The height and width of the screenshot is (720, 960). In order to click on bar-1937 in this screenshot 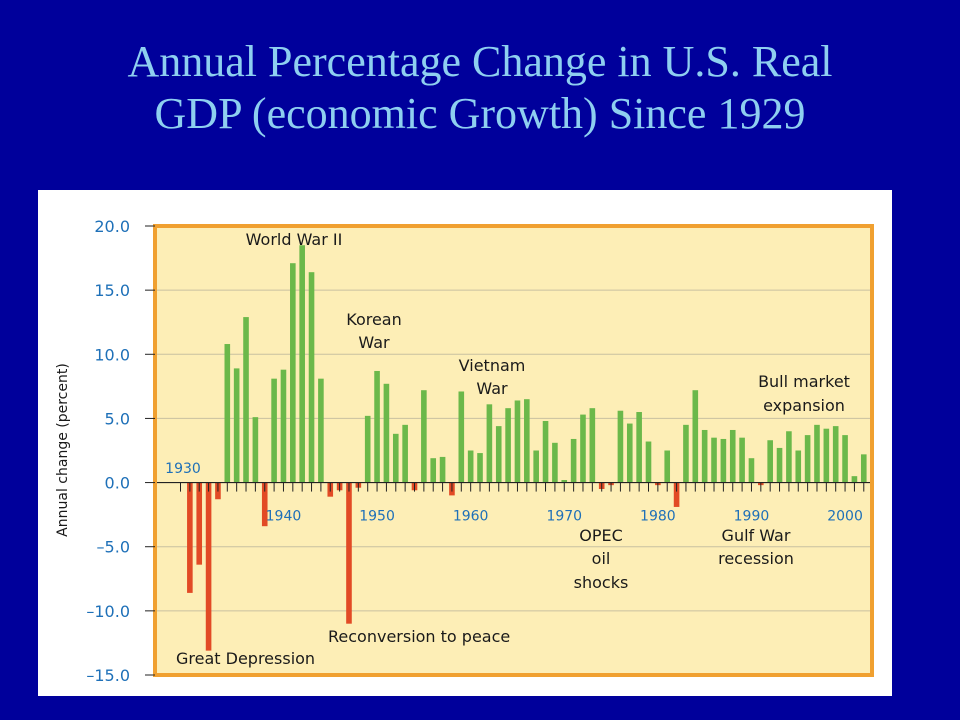, I will do `click(255, 450)`.